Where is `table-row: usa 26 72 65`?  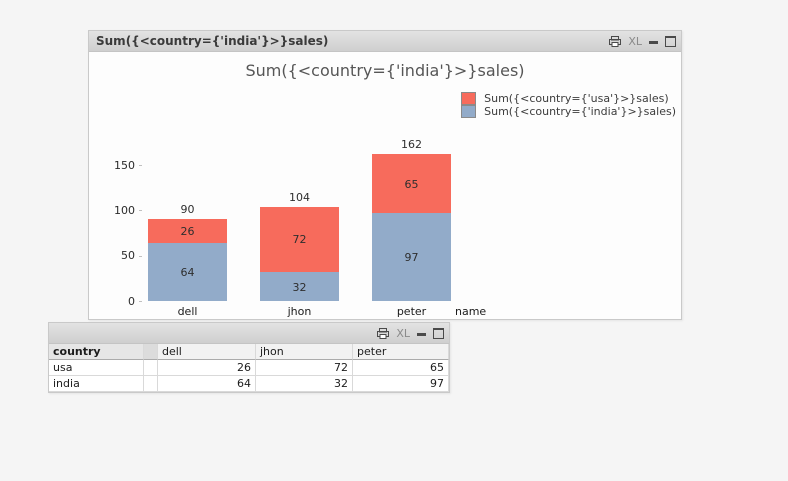
table-row: usa 26 72 65 is located at coordinates (249, 368).